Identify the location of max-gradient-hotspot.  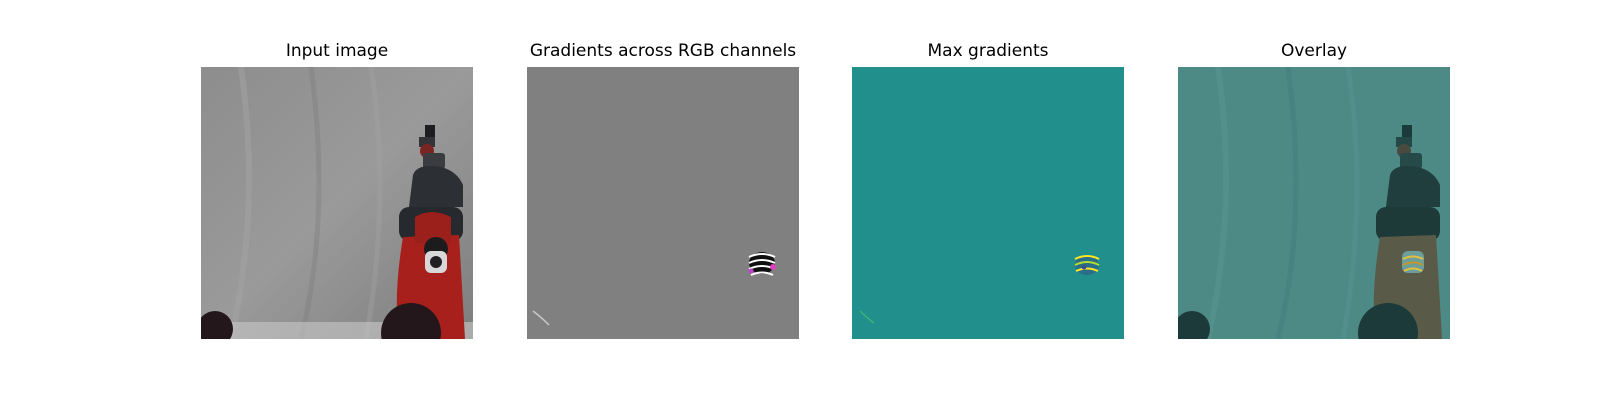
(1087, 265).